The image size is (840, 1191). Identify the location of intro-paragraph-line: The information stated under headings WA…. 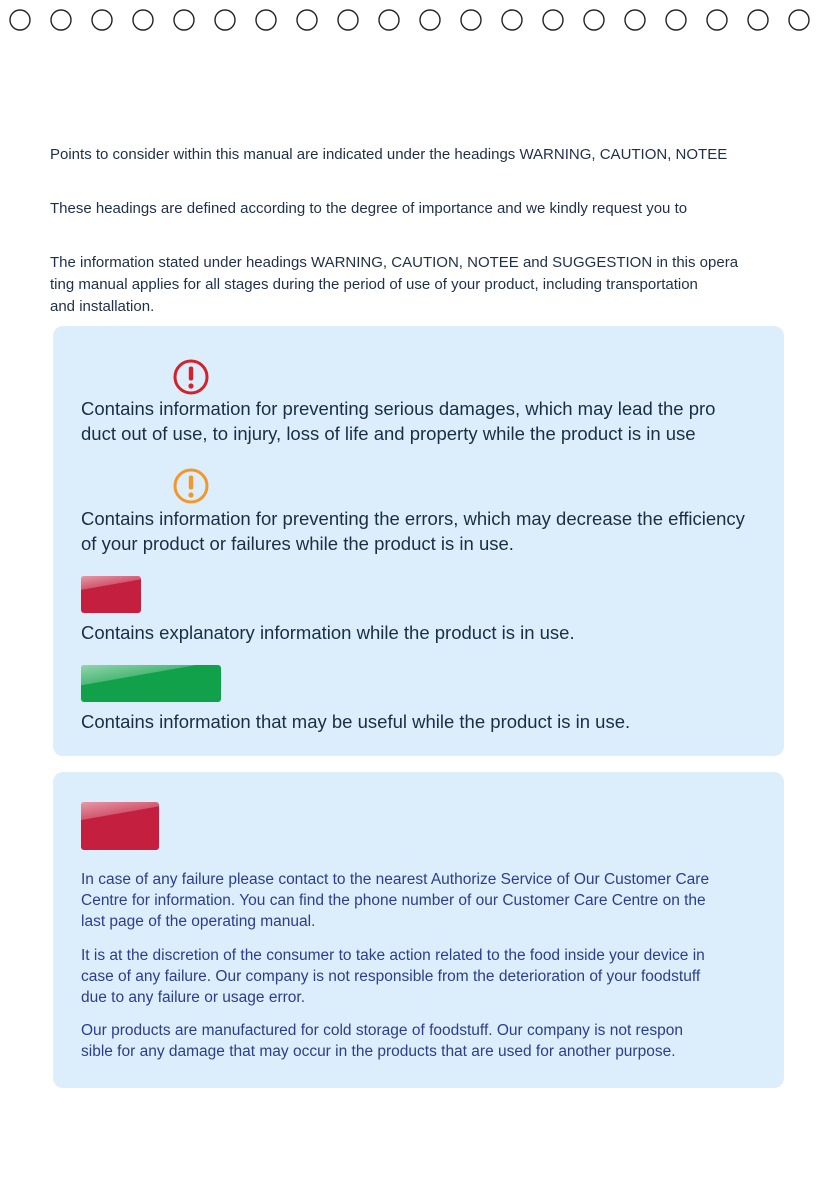
(394, 262).